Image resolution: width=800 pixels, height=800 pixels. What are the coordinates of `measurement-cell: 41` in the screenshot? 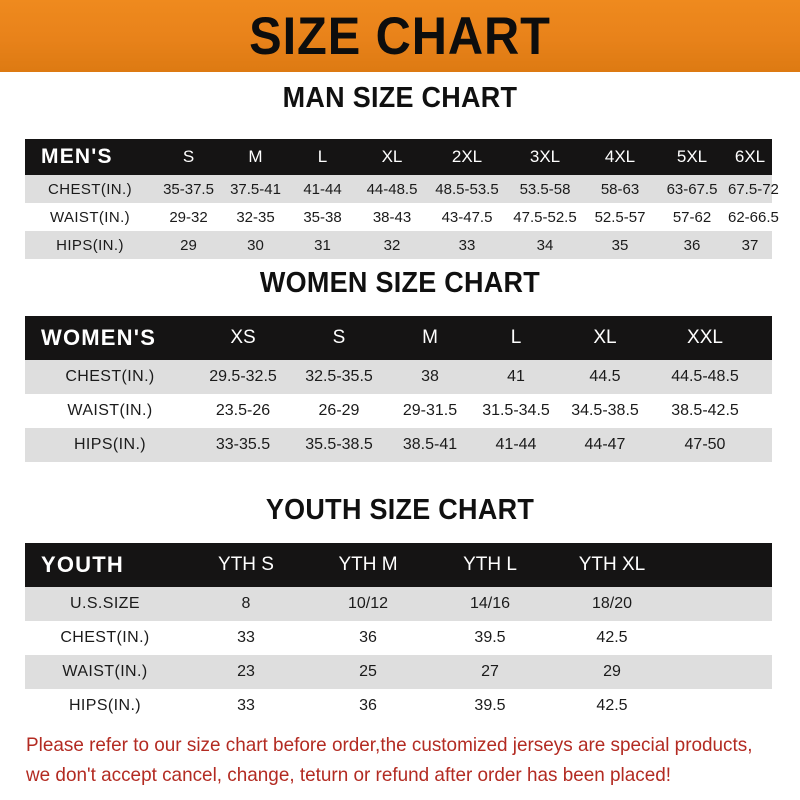 It's located at (516, 376).